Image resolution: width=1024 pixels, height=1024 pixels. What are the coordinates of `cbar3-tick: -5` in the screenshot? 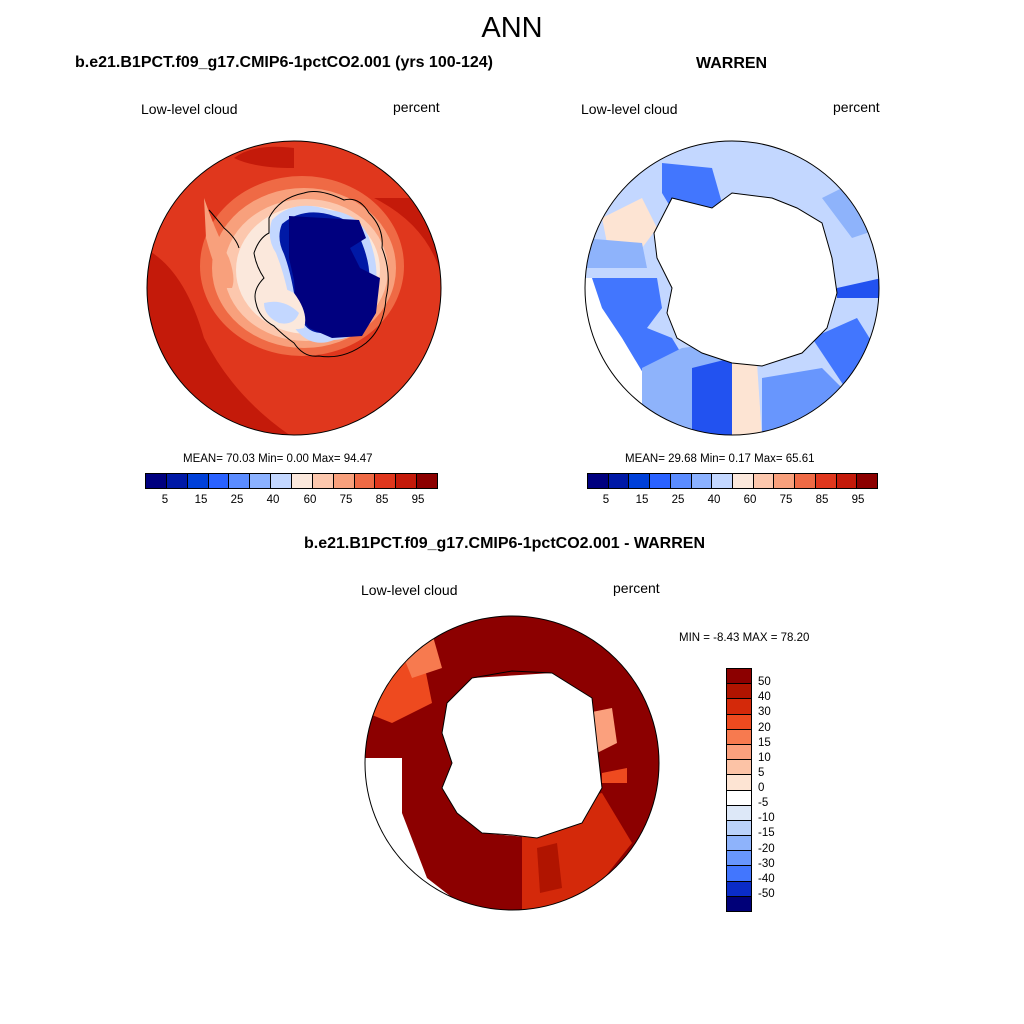 It's located at (763, 803).